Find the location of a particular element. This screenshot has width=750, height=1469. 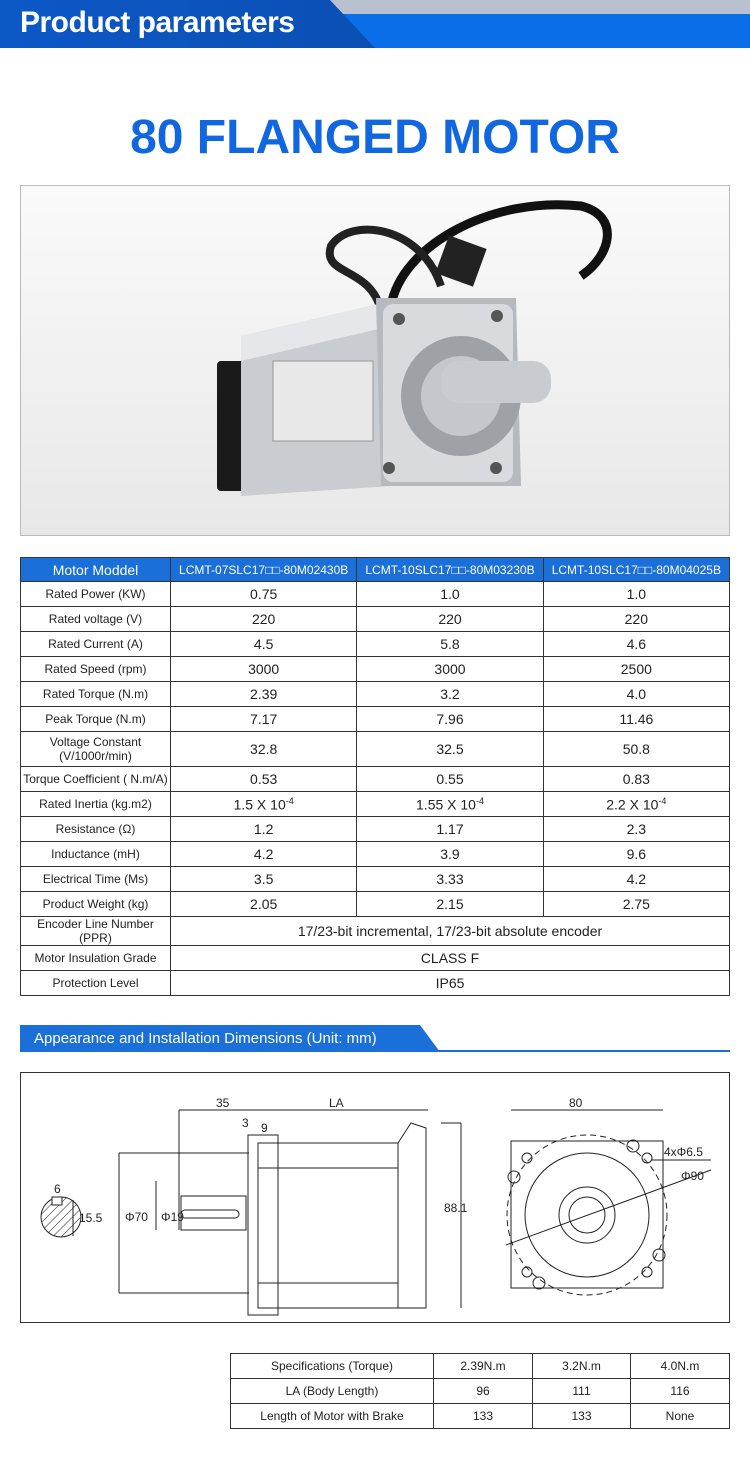

cell-value: 9.6 is located at coordinates (636, 854).